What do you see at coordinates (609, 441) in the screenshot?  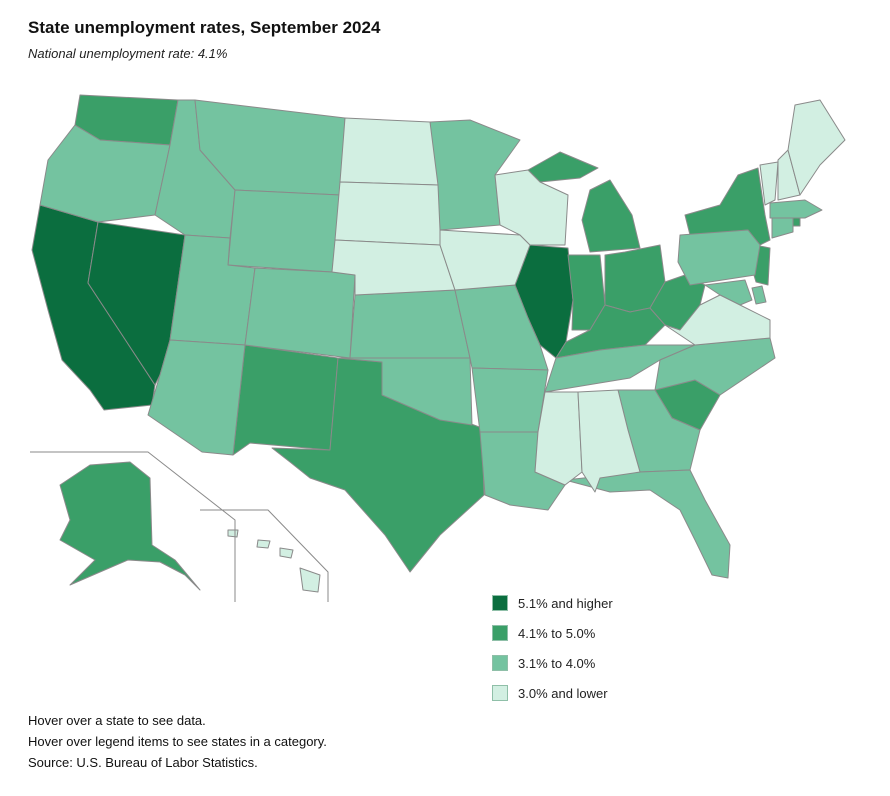 I see `state-alabama` at bounding box center [609, 441].